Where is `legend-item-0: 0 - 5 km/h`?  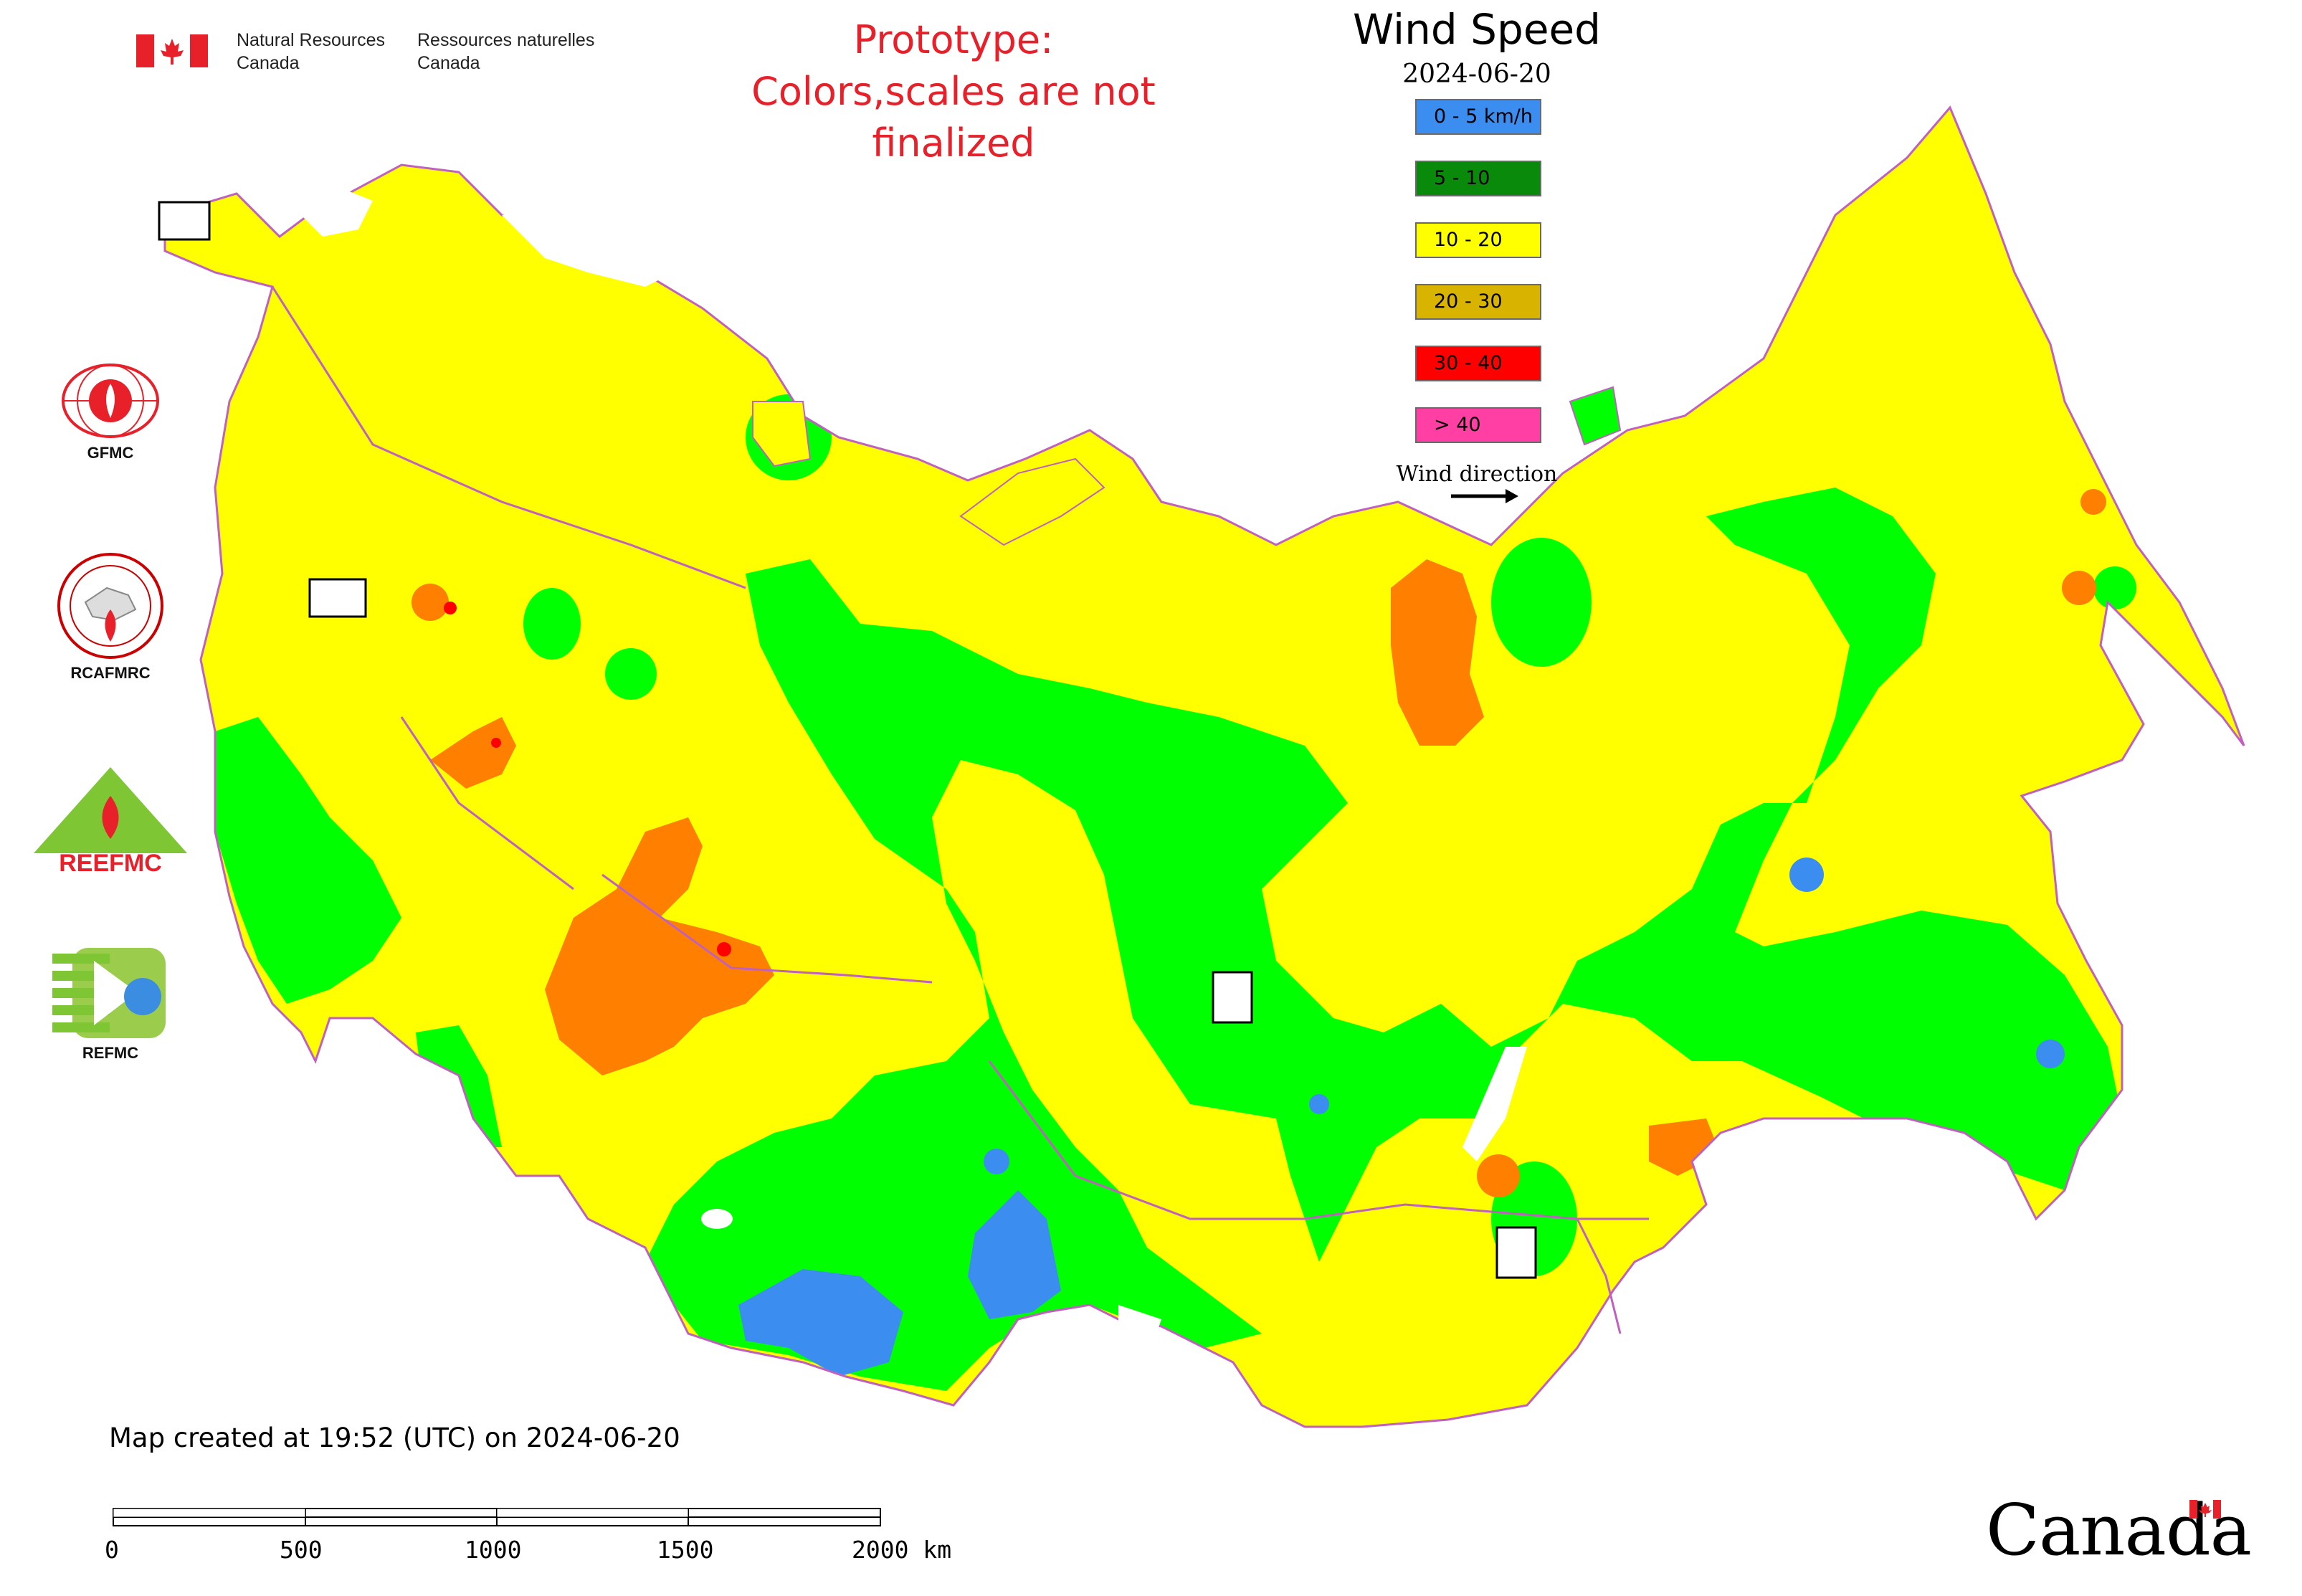
legend-item-0: 0 - 5 km/h is located at coordinates (1478, 117).